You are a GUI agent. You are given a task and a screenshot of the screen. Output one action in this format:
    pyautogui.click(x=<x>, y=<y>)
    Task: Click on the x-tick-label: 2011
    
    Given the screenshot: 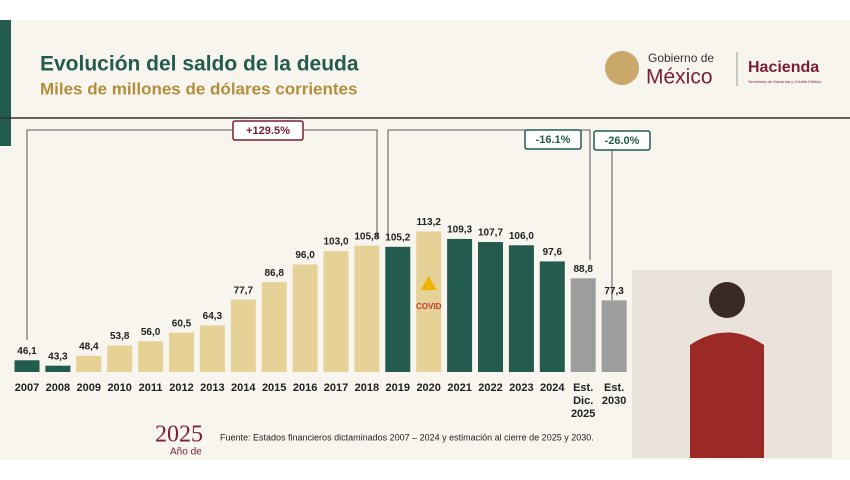 What is the action you would take?
    pyautogui.click(x=150, y=388)
    